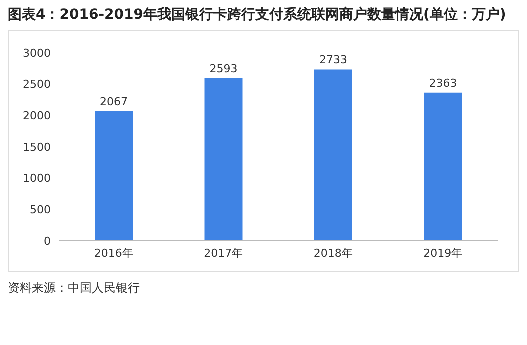  I want to click on y-tick-label: 0, so click(47, 241).